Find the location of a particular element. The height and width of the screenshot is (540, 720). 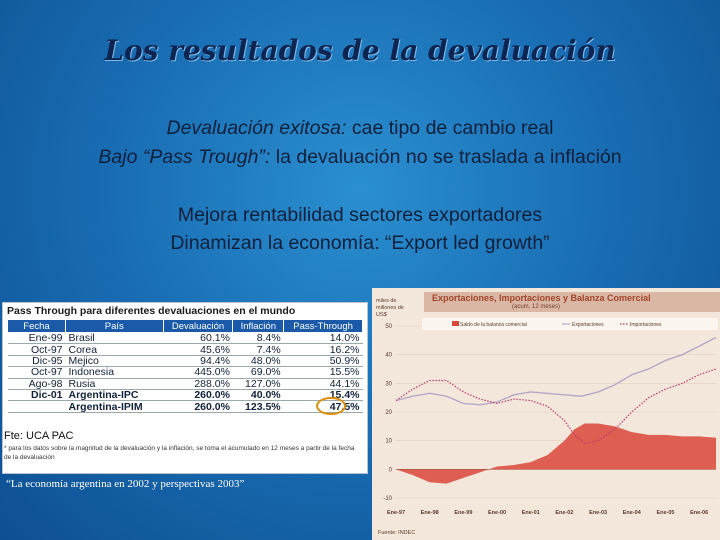

x-tick-label: Ene-05 is located at coordinates (665, 513).